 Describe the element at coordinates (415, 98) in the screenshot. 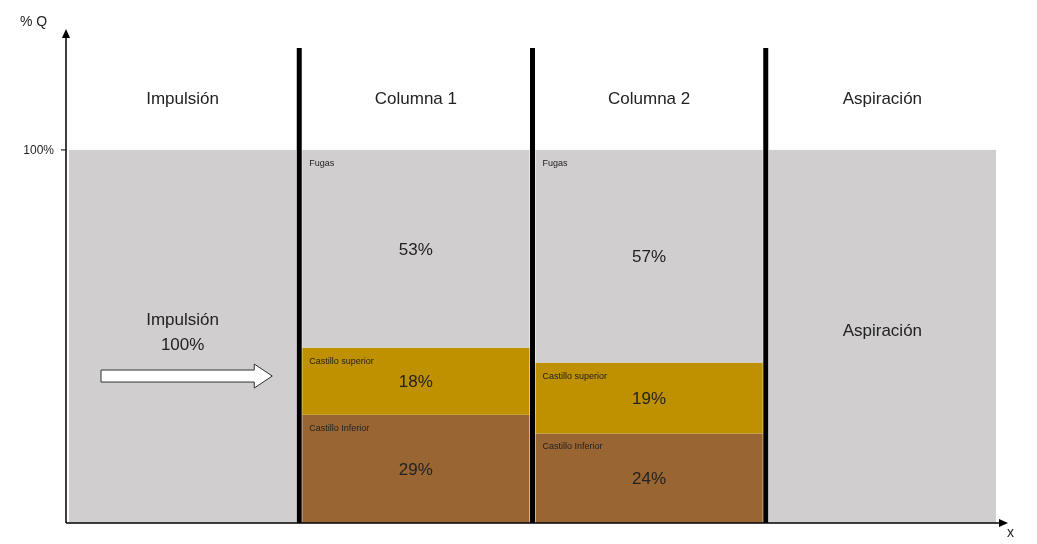

I see `x-tick-label: Columna 1` at that location.